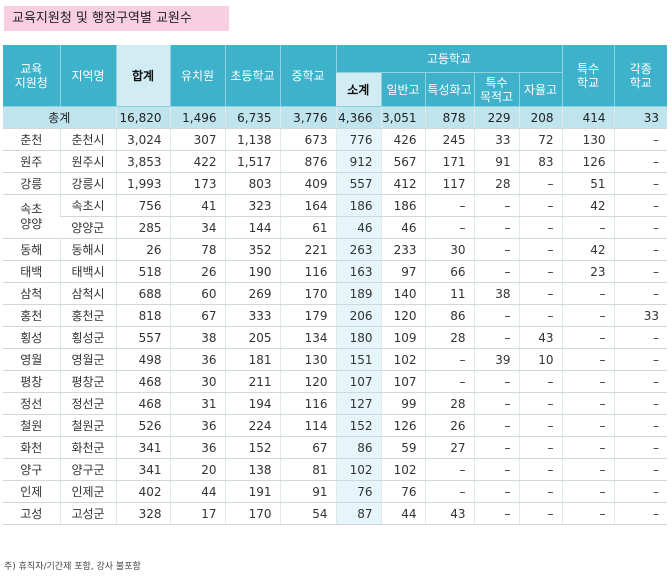  I want to click on value-cell: 170, so click(252, 513).